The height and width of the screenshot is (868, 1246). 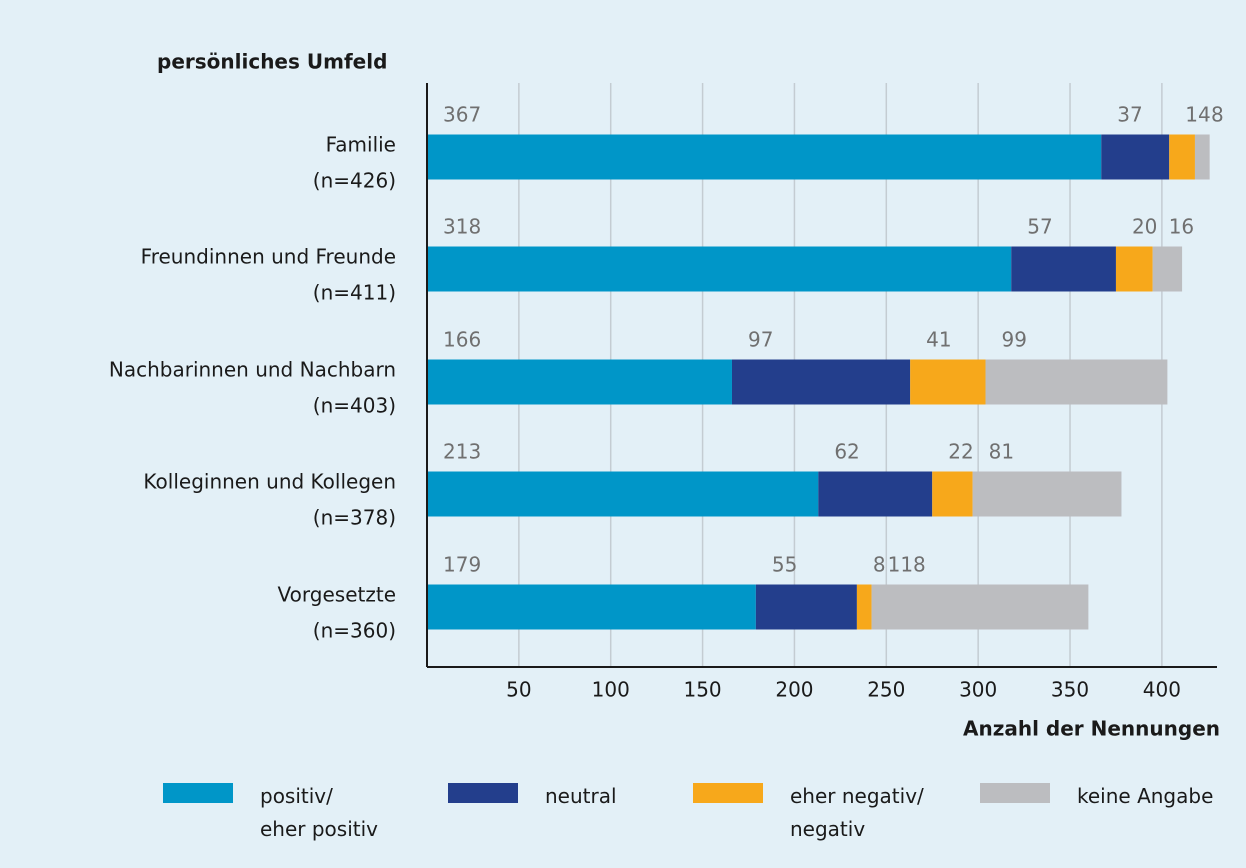 What do you see at coordinates (268, 257) in the screenshot?
I see `category-label: Freundinnen und Freunde` at bounding box center [268, 257].